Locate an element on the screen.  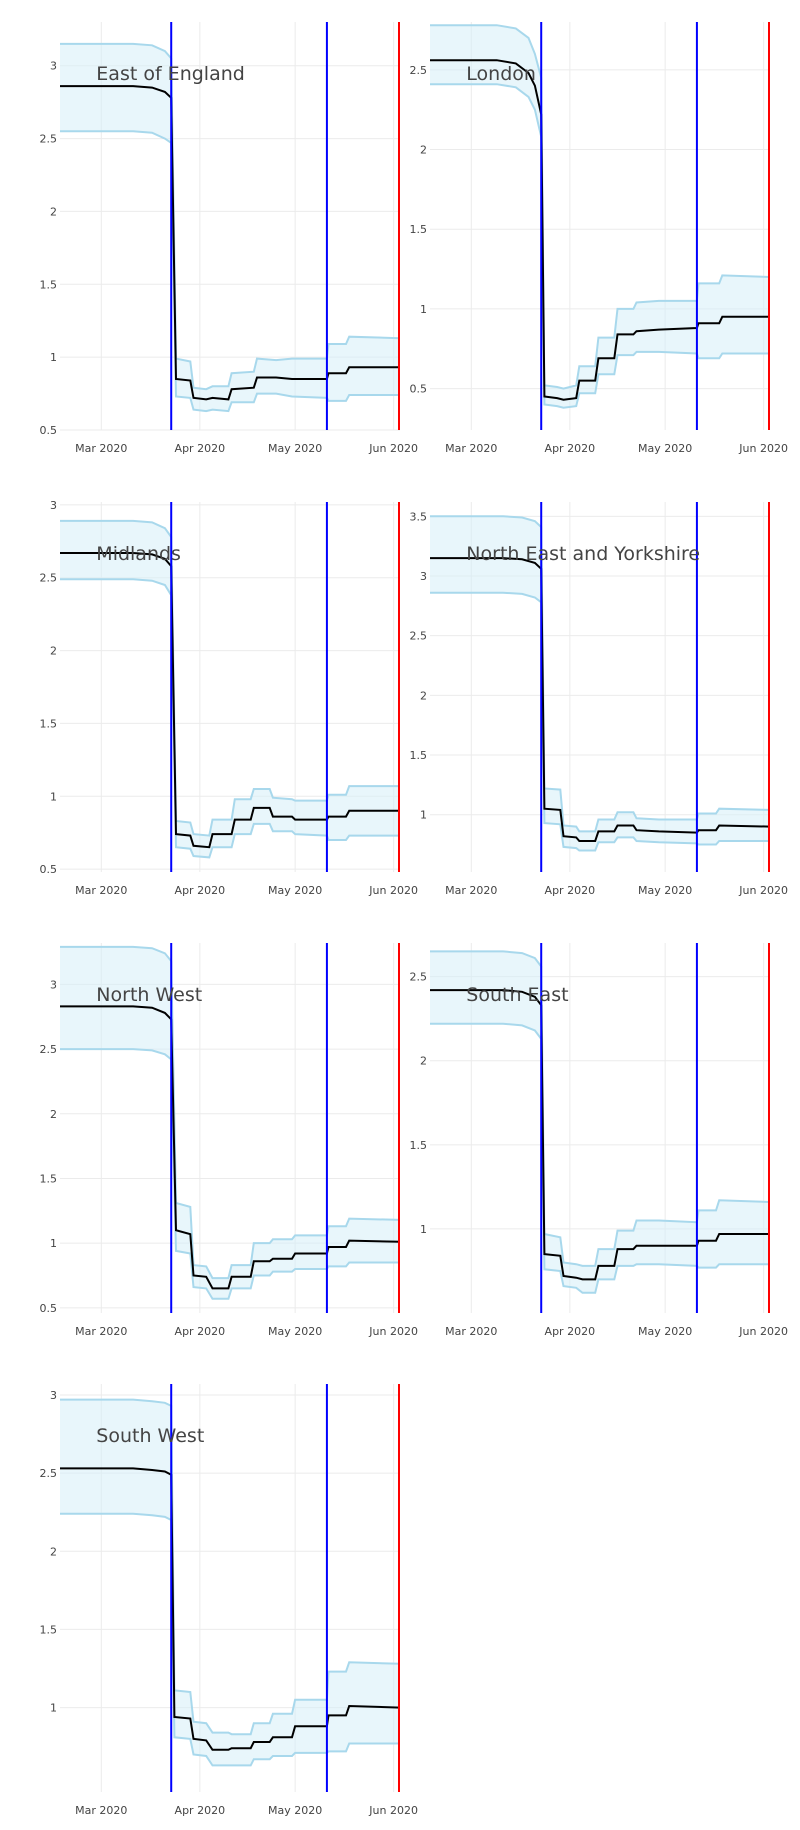
panel-title: East of England is located at coordinates (170, 74).